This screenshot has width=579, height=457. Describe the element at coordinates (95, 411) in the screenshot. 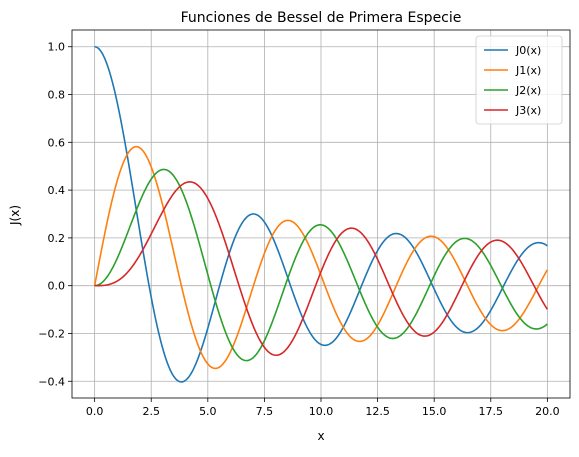

I see `x-tick-label: 0.0` at that location.